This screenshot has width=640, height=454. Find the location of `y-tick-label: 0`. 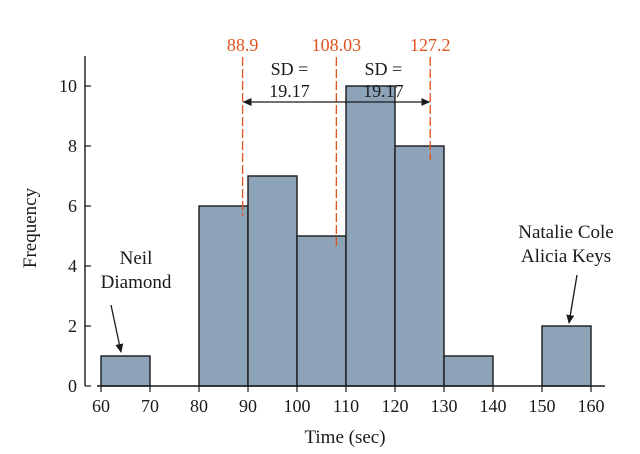

y-tick-label: 0 is located at coordinates (72, 386).